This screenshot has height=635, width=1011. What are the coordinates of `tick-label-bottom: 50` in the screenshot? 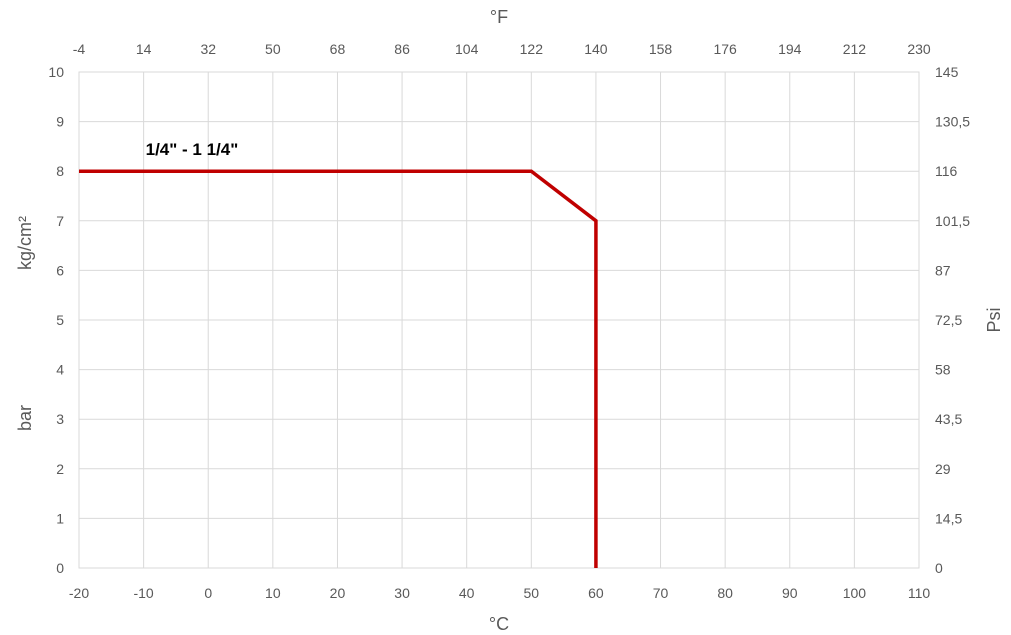 It's located at (532, 593).